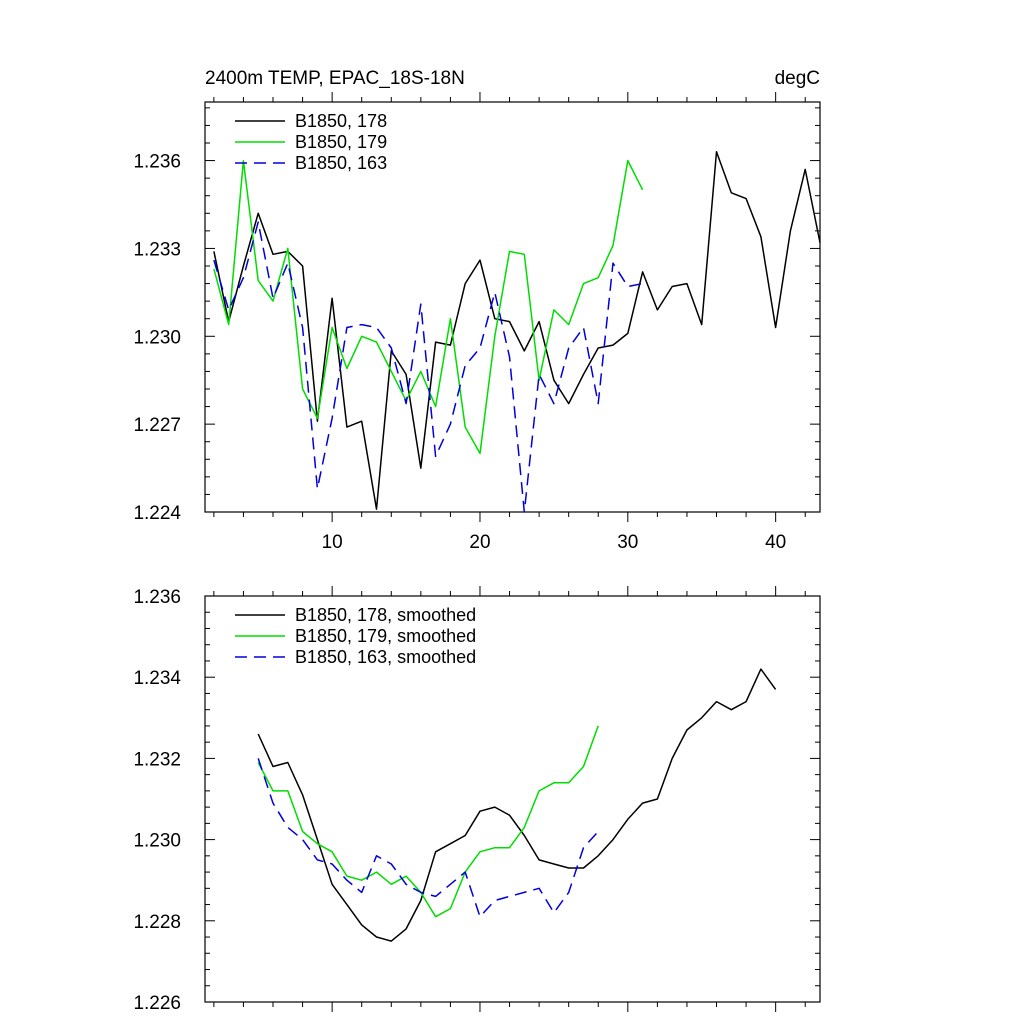  I want to click on x-tick-label: 20, so click(479, 542).